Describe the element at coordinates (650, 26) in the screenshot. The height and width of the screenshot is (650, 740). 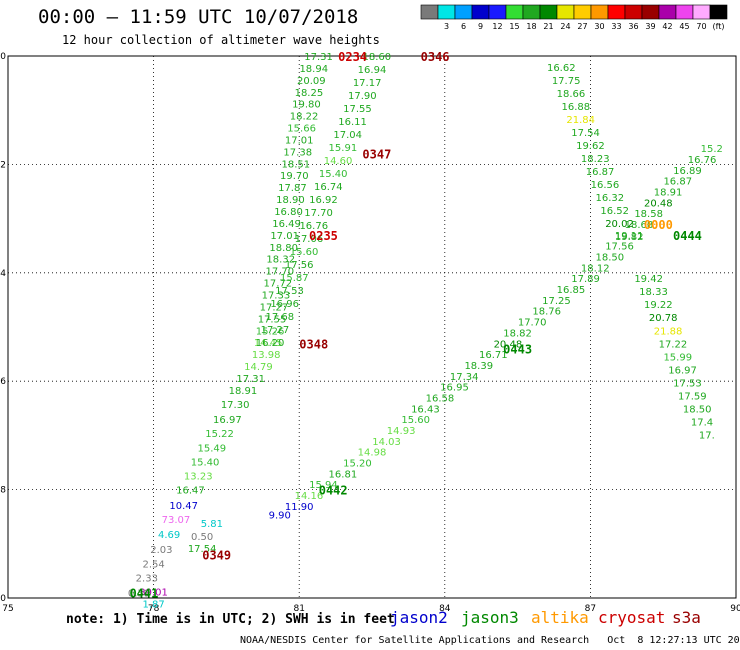
I see `legend-tick-label: 39` at that location.